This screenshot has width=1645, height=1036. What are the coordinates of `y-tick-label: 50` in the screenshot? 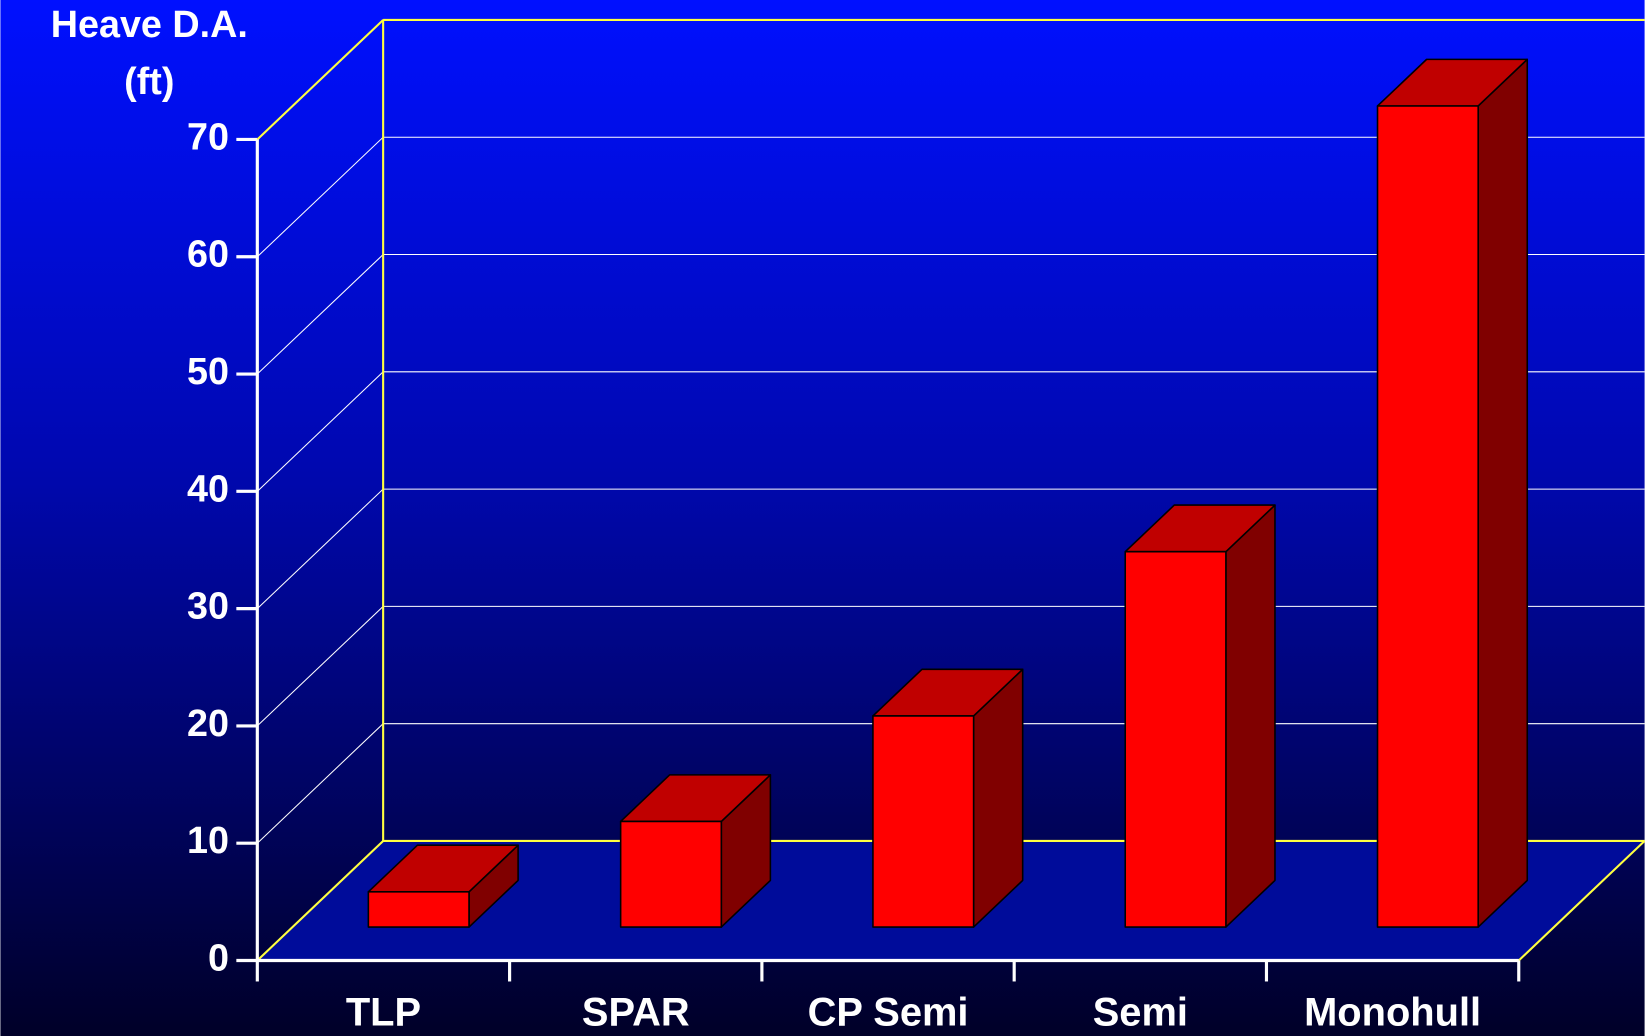 It's located at (208, 371).